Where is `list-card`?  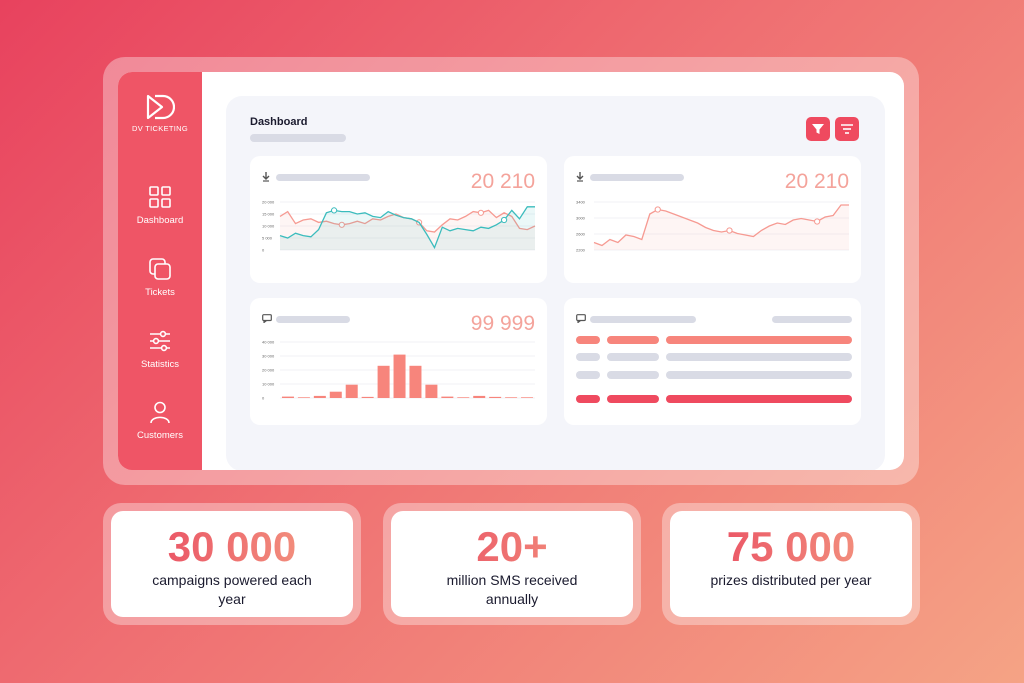 list-card is located at coordinates (712, 361).